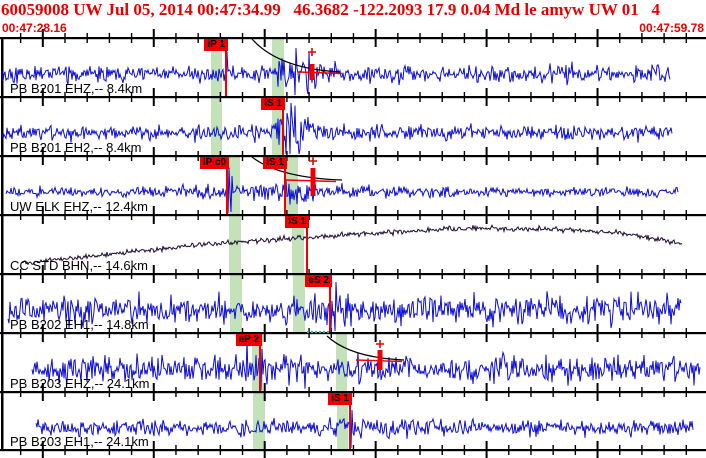 Image resolution: width=706 pixels, height=458 pixels. What do you see at coordinates (80, 383) in the screenshot?
I see `station-channel-label: PB B203 EHZ,-- 24.1km` at bounding box center [80, 383].